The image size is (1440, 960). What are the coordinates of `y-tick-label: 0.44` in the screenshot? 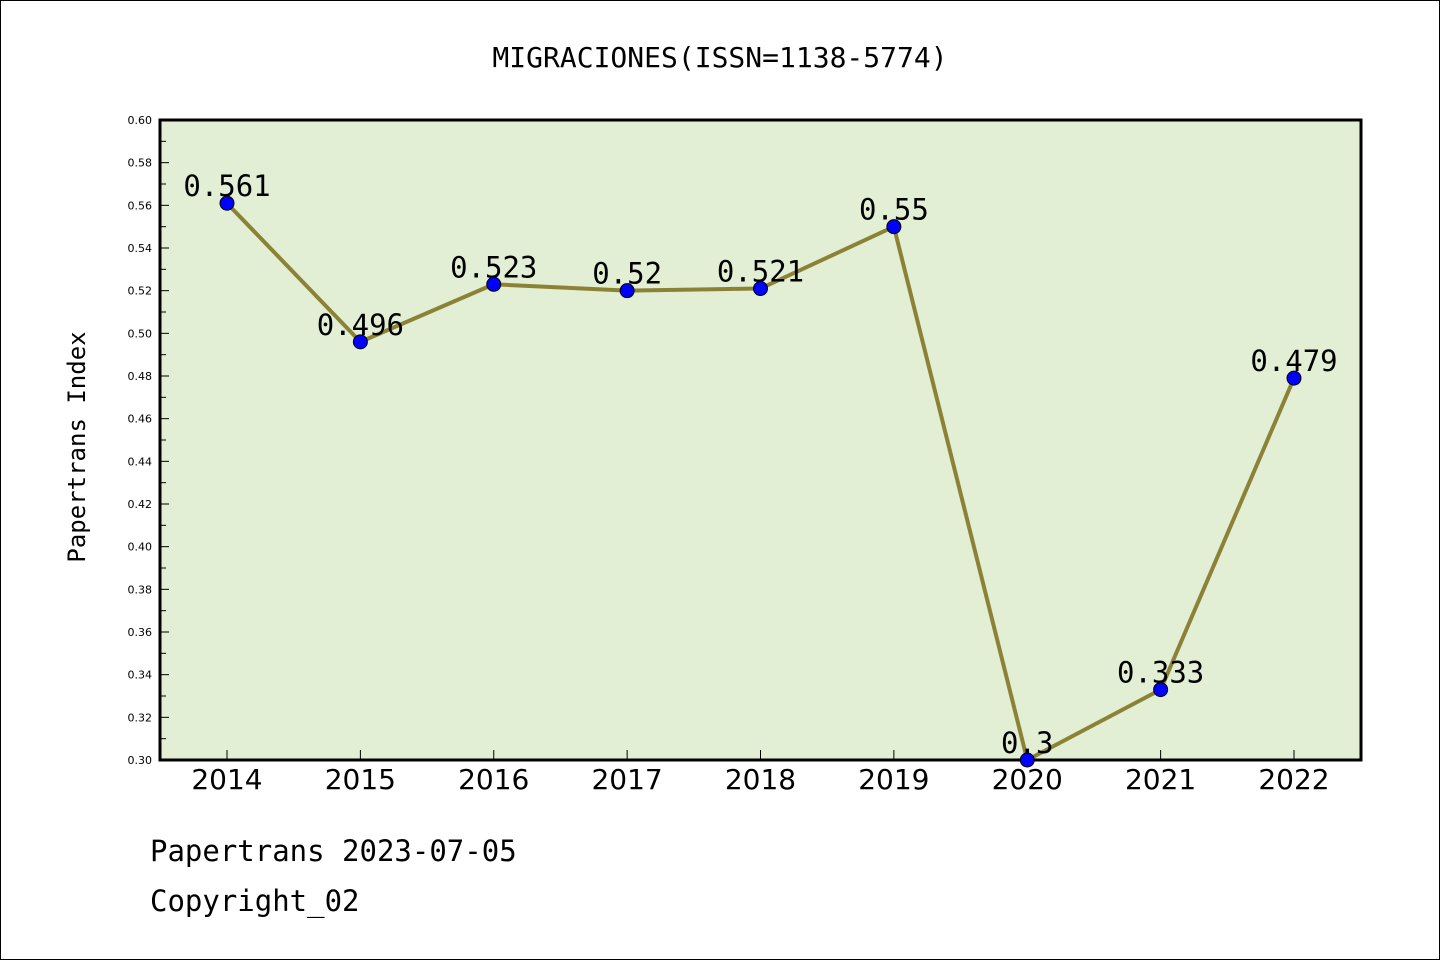 It's located at (140, 461).